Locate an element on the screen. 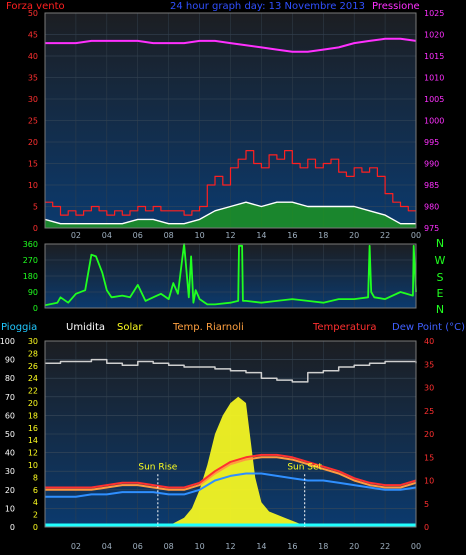 Image resolution: width=466 pixels, height=555 pixels. y-tick-label-humidity: 20 is located at coordinates (10, 490).